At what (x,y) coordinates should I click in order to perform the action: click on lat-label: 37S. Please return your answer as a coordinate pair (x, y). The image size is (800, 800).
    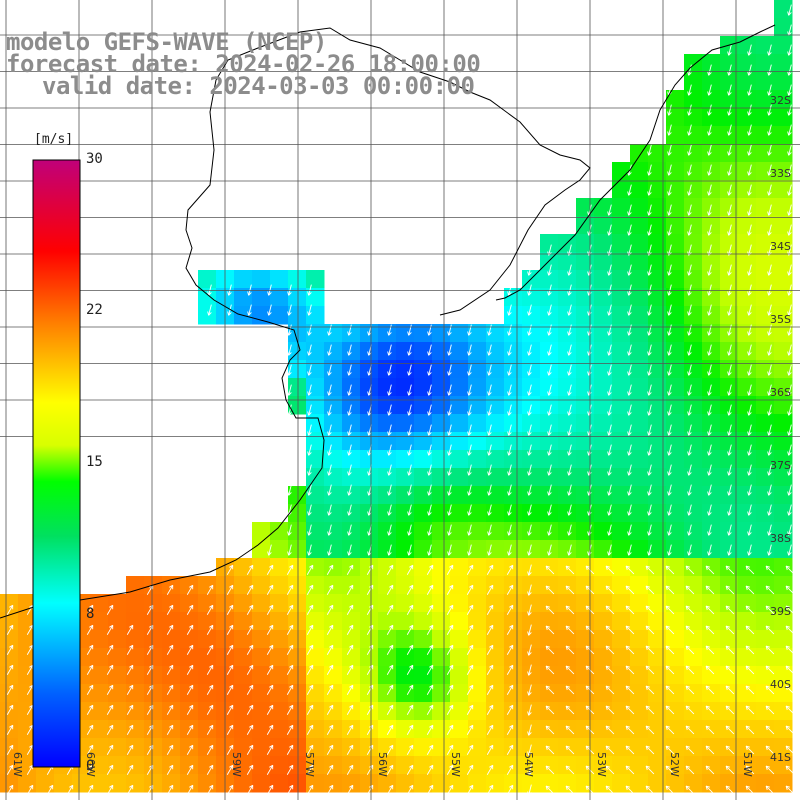
    Looking at the image, I should click on (780, 465).